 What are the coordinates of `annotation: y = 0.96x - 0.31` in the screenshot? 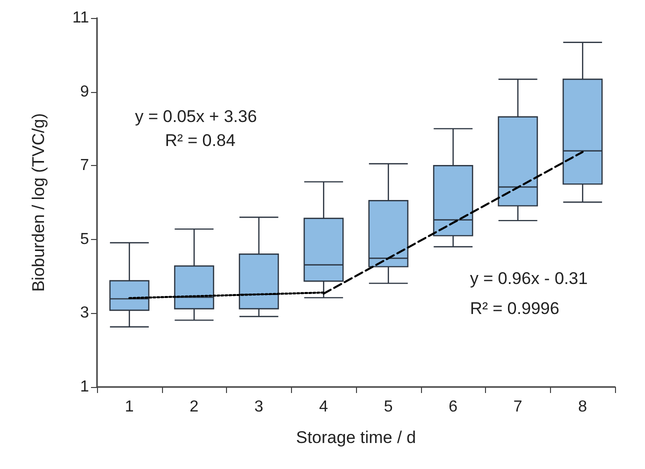 It's located at (529, 278).